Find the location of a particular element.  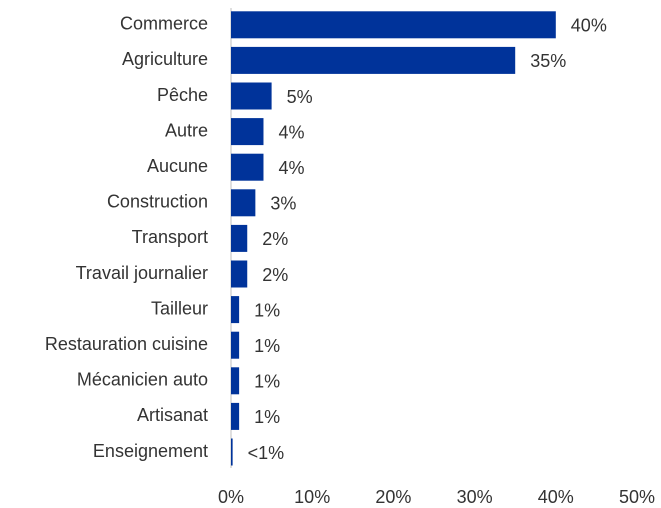

y-tick-label: Tailleur is located at coordinates (179, 308).